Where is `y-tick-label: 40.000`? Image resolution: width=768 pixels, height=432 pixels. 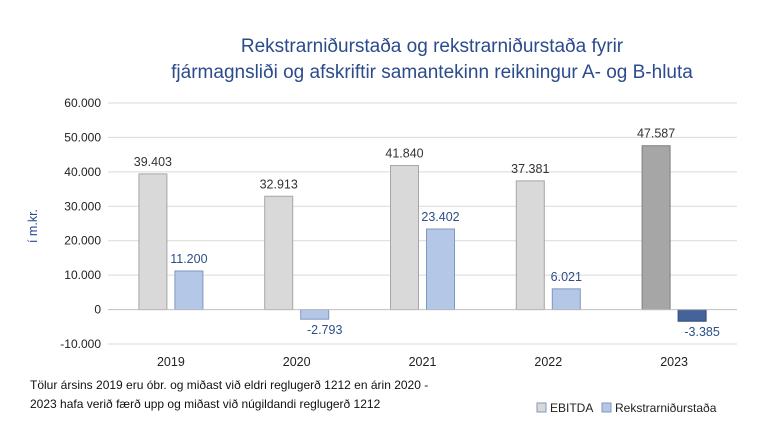
y-tick-label: 40.000 is located at coordinates (82, 172).